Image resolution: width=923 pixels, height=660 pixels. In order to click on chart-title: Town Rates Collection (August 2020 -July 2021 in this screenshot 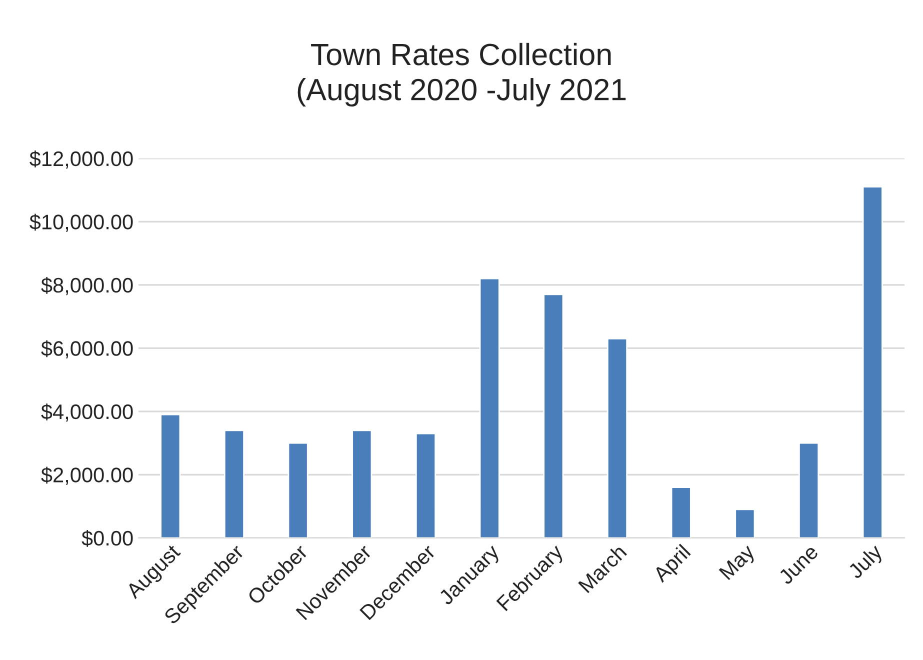, I will do `click(462, 74)`.